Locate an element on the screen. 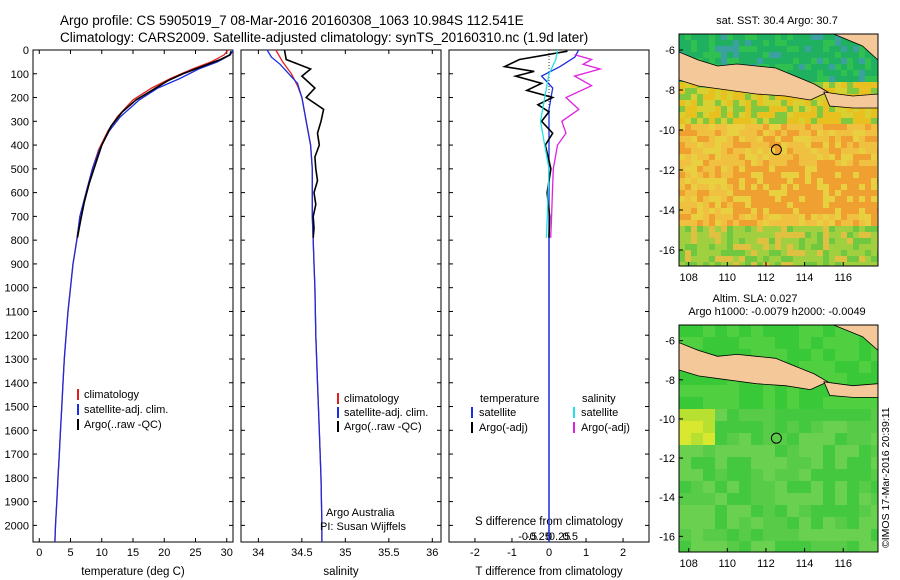 Image resolution: width=900 pixels, height=580 pixels. sla-map-subtitle: Argo h1000: -0.0079 h2000: -0.0049 is located at coordinates (776, 312).